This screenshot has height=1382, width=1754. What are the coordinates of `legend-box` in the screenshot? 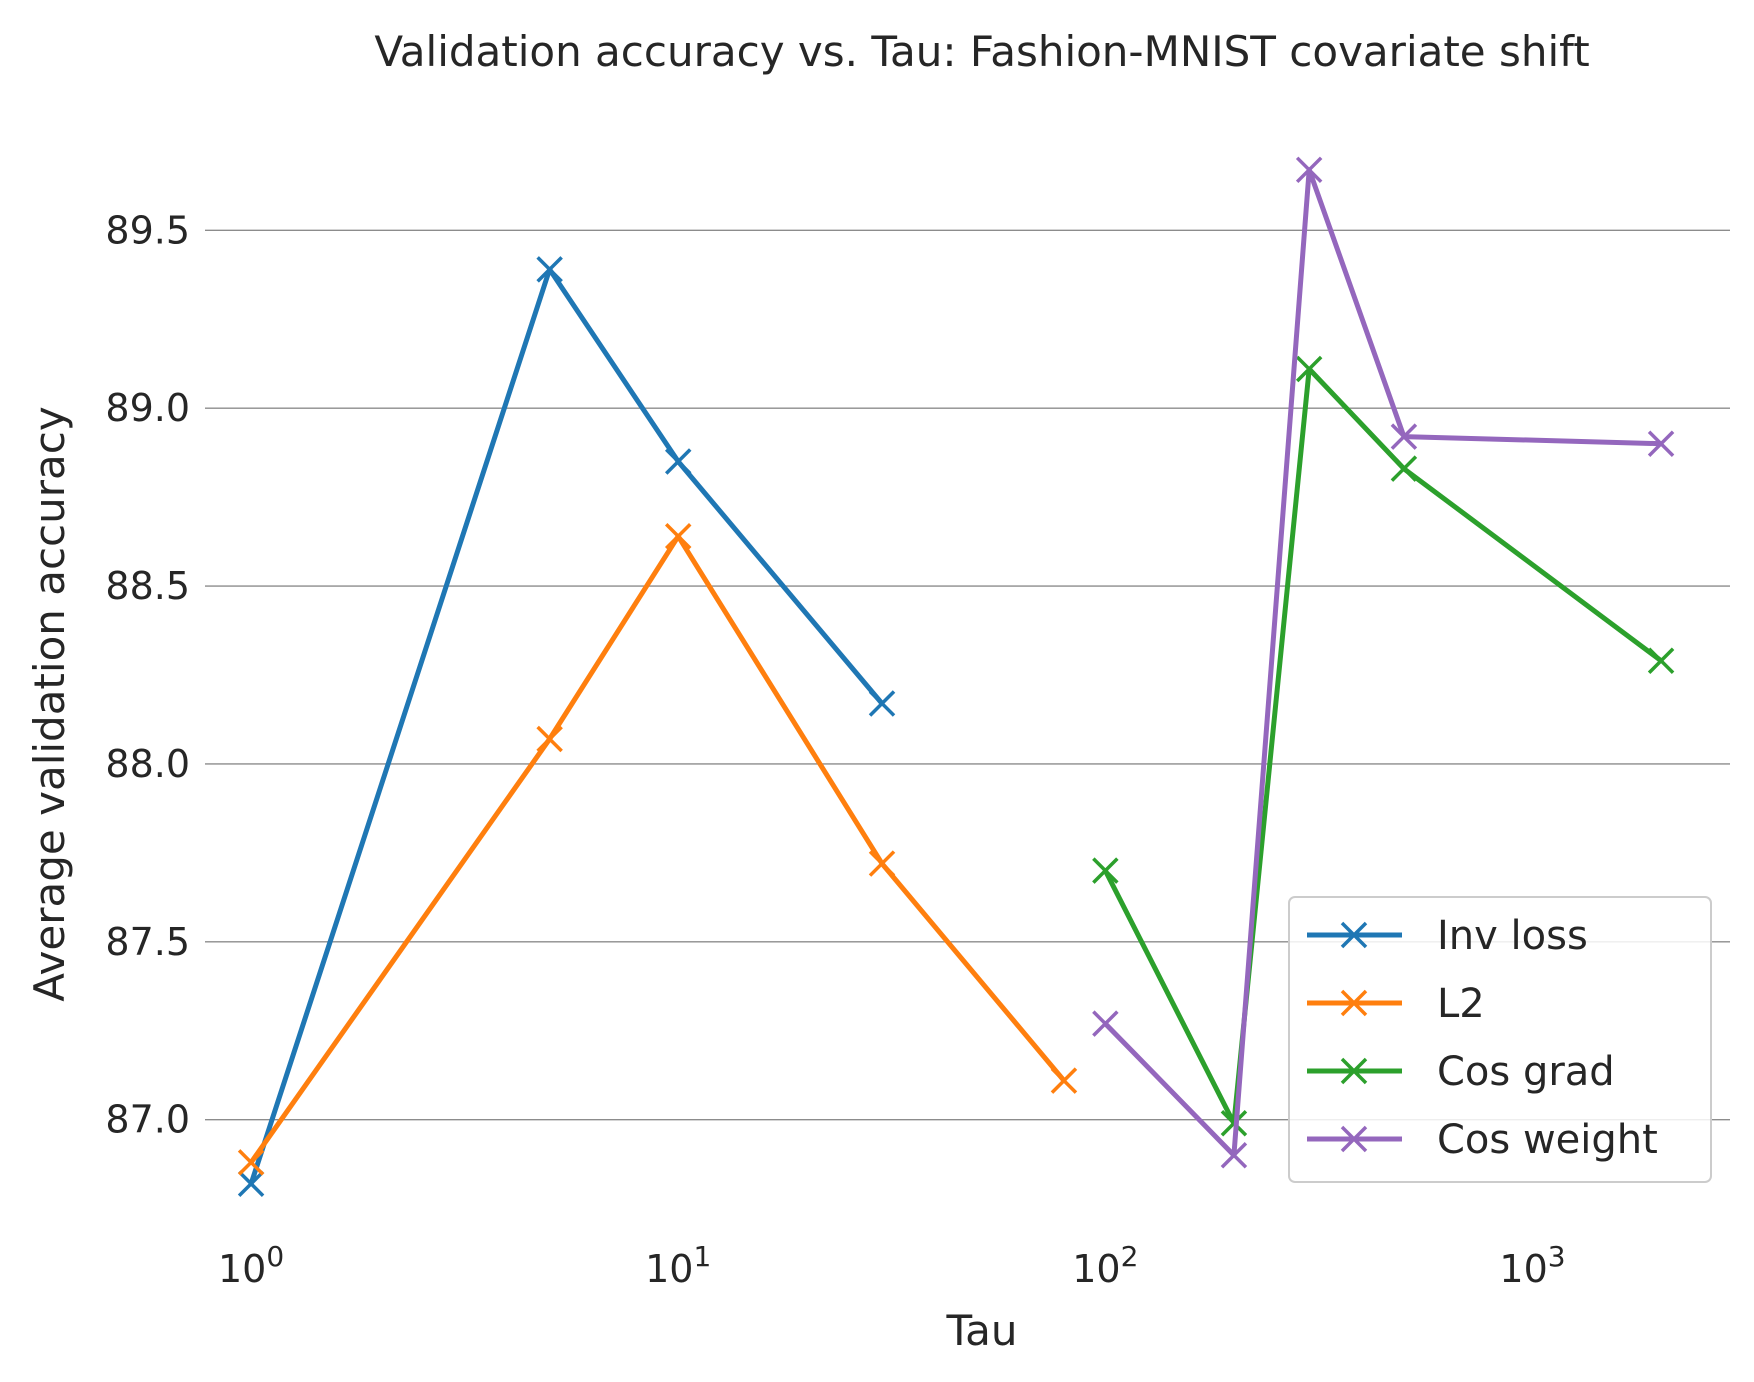 It's located at (1500, 1039).